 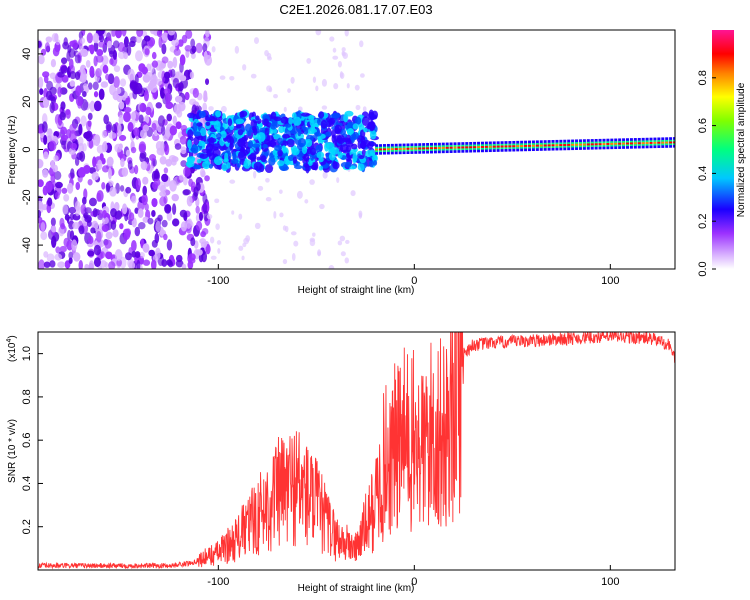 What do you see at coordinates (27, 149) in the screenshot?
I see `y-tick-label: 0` at bounding box center [27, 149].